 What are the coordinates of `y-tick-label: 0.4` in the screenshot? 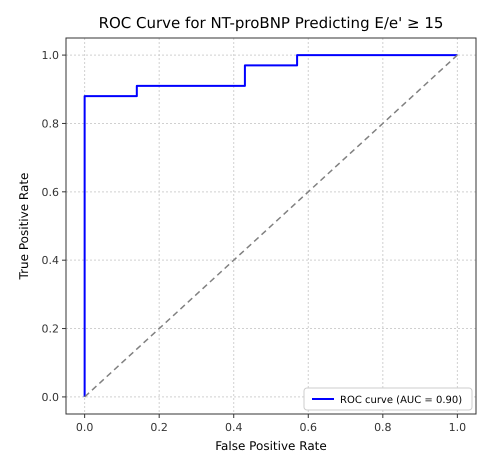 It's located at (50, 261).